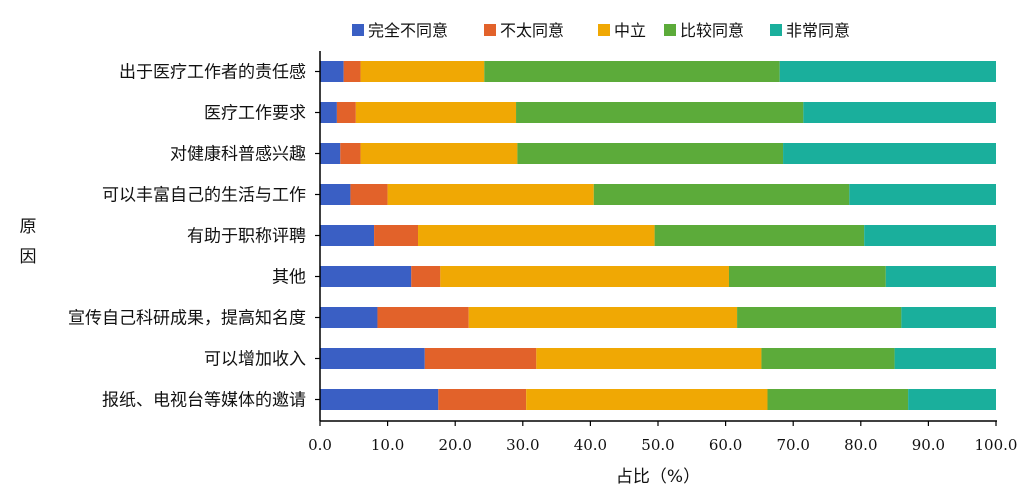 The height and width of the screenshot is (500, 1023). I want to click on category-label-6: 其他, so click(289, 278).